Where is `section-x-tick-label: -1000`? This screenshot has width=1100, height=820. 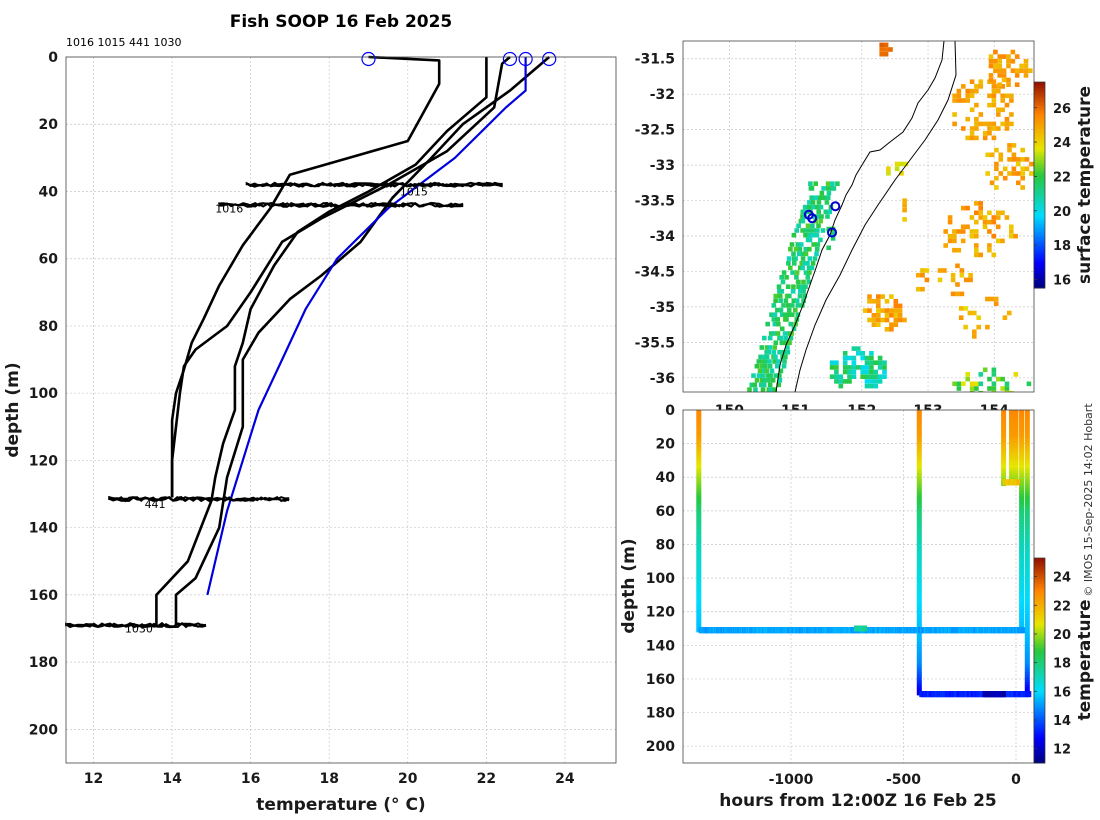 section-x-tick-label: -1000 is located at coordinates (791, 780).